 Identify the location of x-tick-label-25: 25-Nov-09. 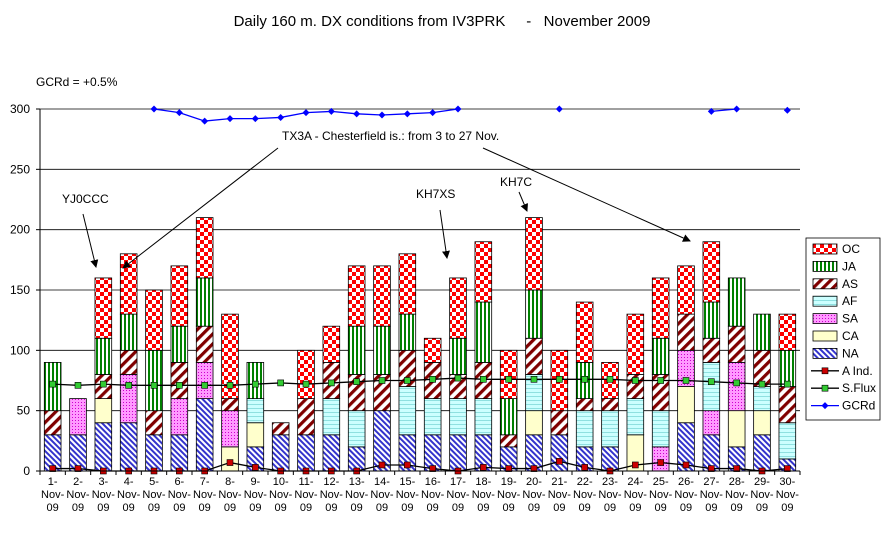
(661, 495).